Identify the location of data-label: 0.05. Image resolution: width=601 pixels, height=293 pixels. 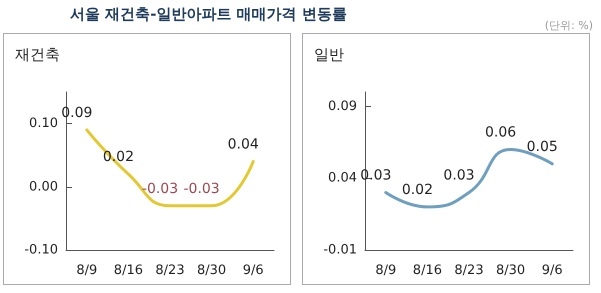
(542, 146).